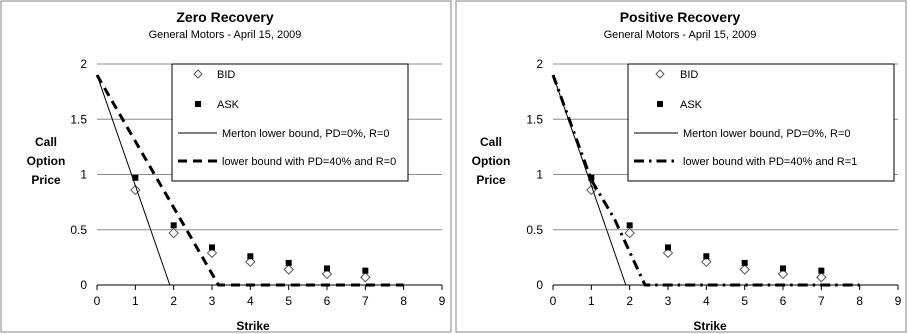 This screenshot has height=334, width=908. Describe the element at coordinates (309, 162) in the screenshot. I see `legend-bound-label: lower bound with PD=40% and R=0` at that location.